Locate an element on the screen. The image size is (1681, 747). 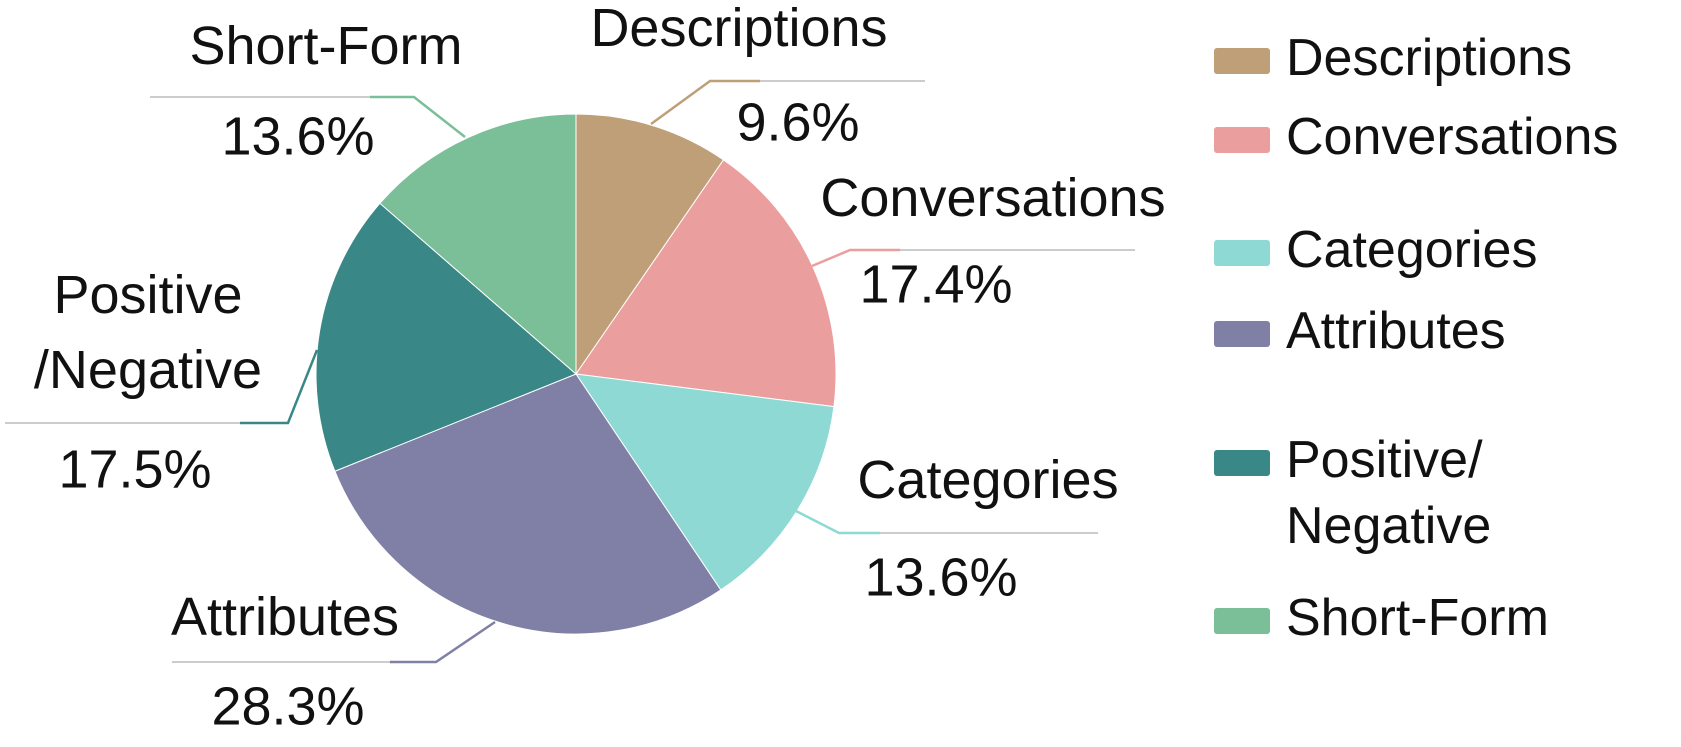
slice-label: Categories is located at coordinates (987, 480).